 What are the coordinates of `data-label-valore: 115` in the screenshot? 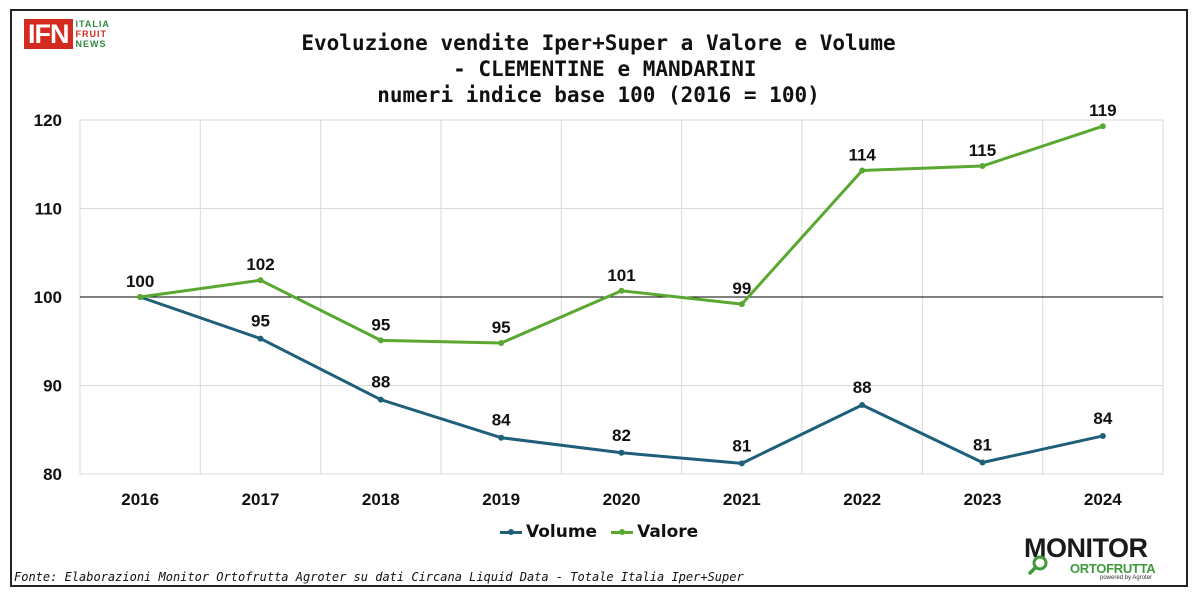 It's located at (982, 150).